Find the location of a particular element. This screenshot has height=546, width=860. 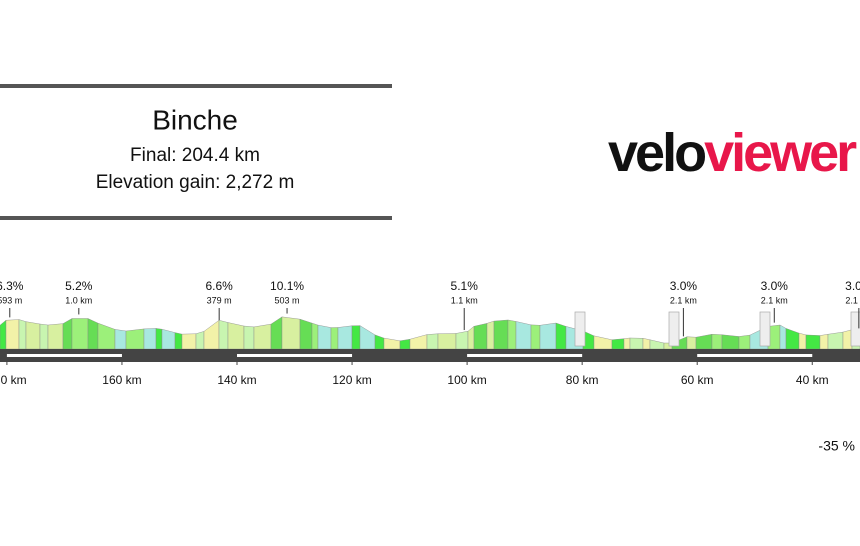

logo-part: velo is located at coordinates (656, 153).